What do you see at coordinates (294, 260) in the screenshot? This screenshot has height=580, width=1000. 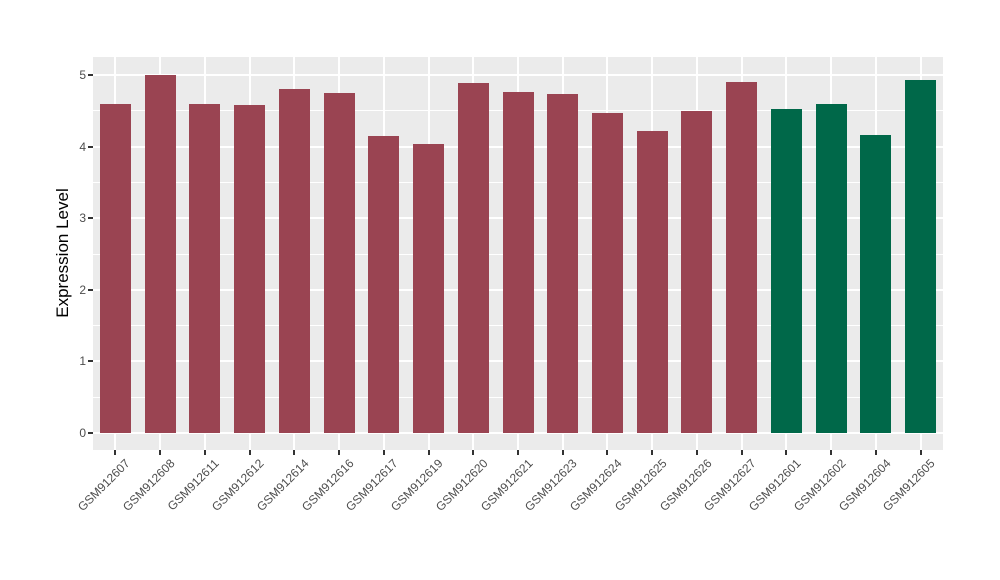 I see `bar-GSM912614` at bounding box center [294, 260].